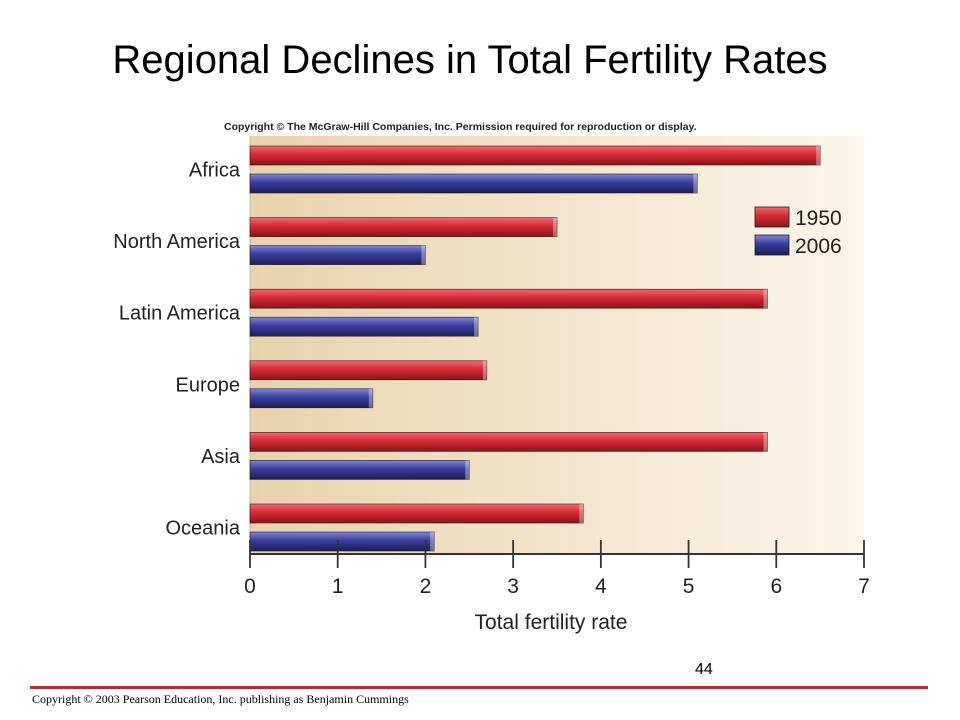 The width and height of the screenshot is (960, 720). Describe the element at coordinates (203, 529) in the screenshot. I see `category-label: Oceania` at that location.